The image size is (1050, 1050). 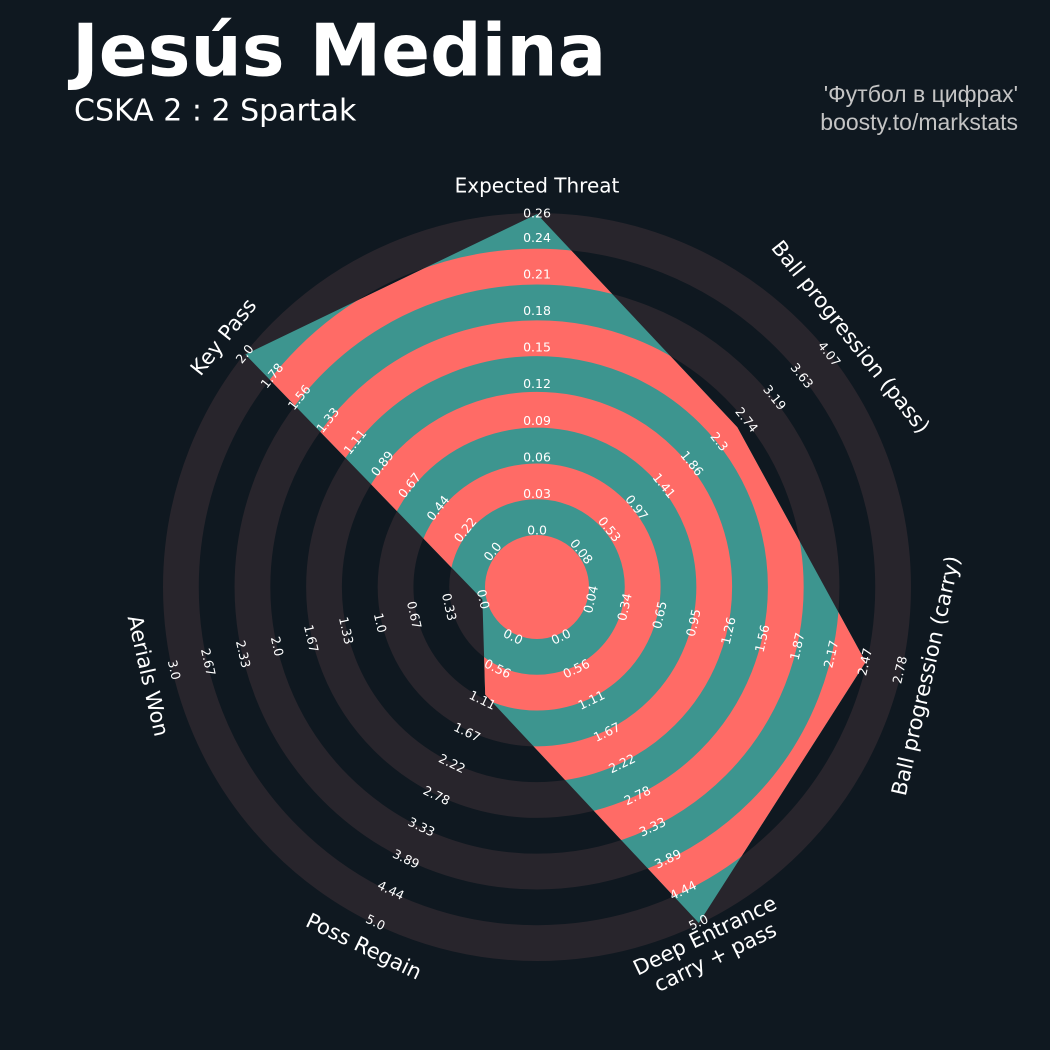 What do you see at coordinates (919, 122) in the screenshot?
I see `credit: boosty.to/markstats` at bounding box center [919, 122].